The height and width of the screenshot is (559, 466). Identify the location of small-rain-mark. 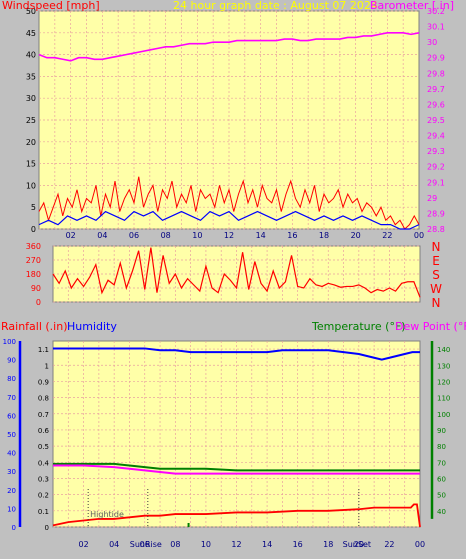
(188, 525).